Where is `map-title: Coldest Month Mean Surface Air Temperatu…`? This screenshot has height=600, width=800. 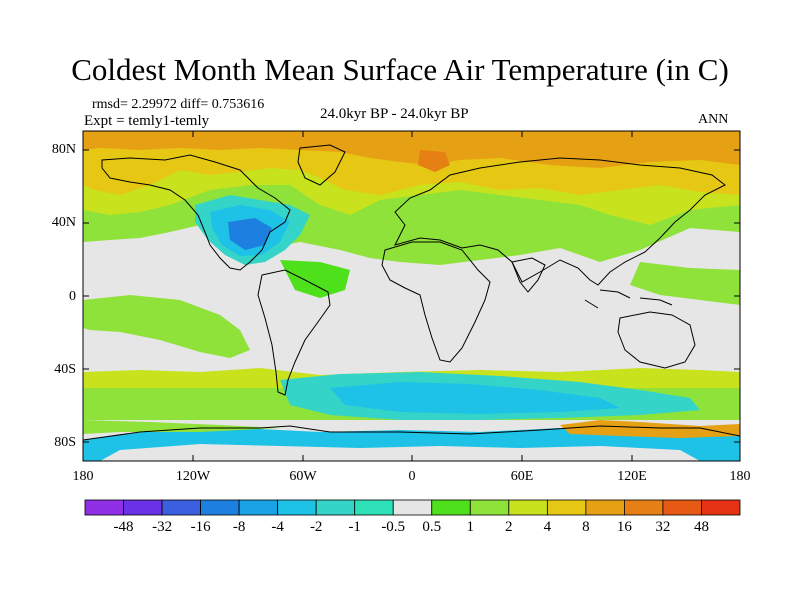 map-title: Coldest Month Mean Surface Air Temperatu… is located at coordinates (400, 69).